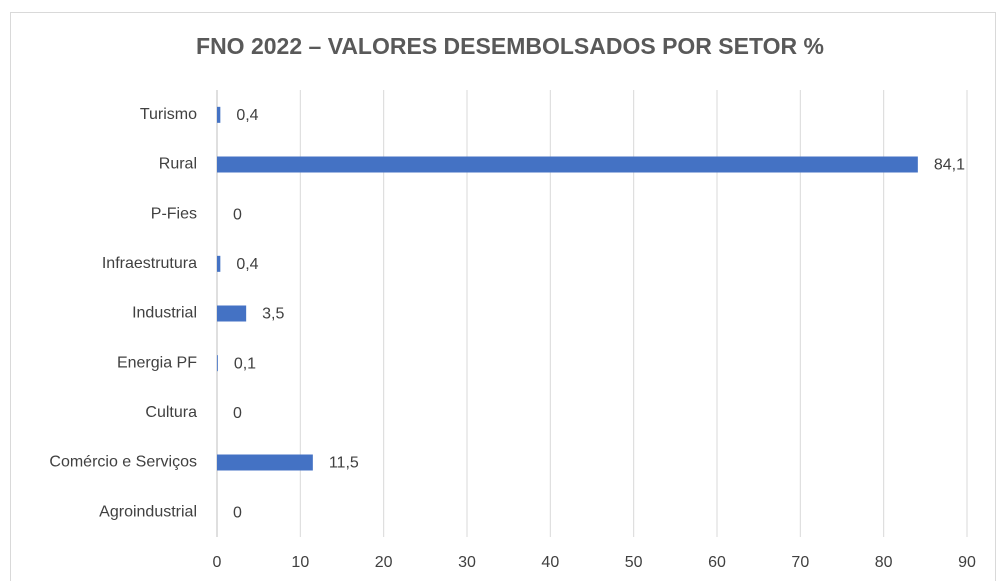 This screenshot has width=997, height=581. Describe the element at coordinates (634, 562) in the screenshot. I see `x-tick-label: 50` at that location.